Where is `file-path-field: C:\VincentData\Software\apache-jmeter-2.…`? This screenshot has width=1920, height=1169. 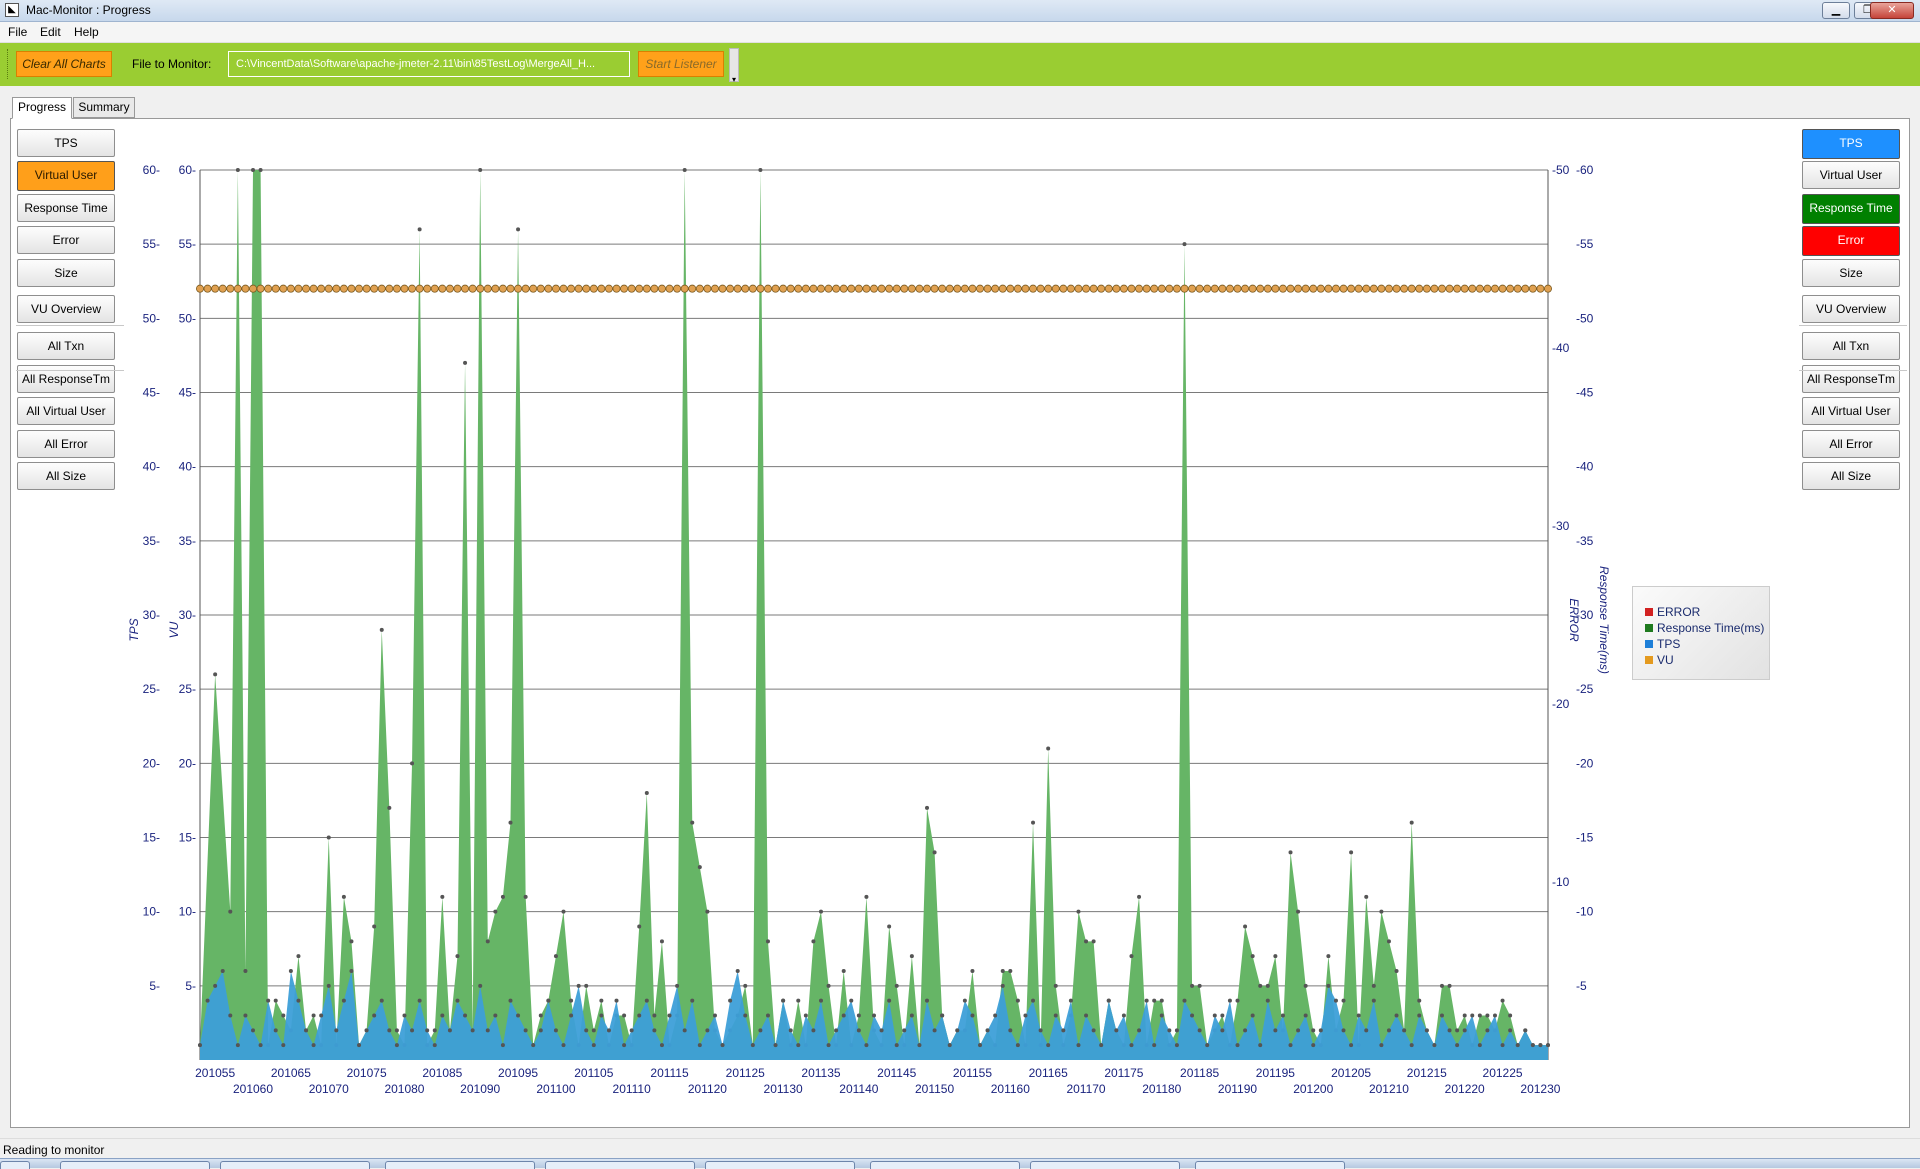
file-path-field: C:\VincentData\Software\apache-jmeter-2.… is located at coordinates (429, 64).